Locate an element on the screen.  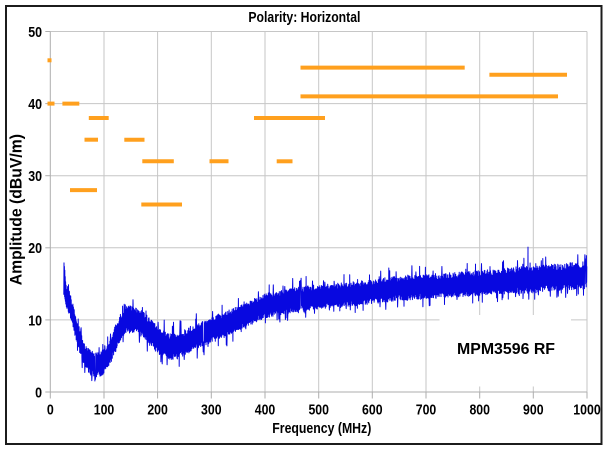
svg-text: 500 is located at coordinates (318, 410).